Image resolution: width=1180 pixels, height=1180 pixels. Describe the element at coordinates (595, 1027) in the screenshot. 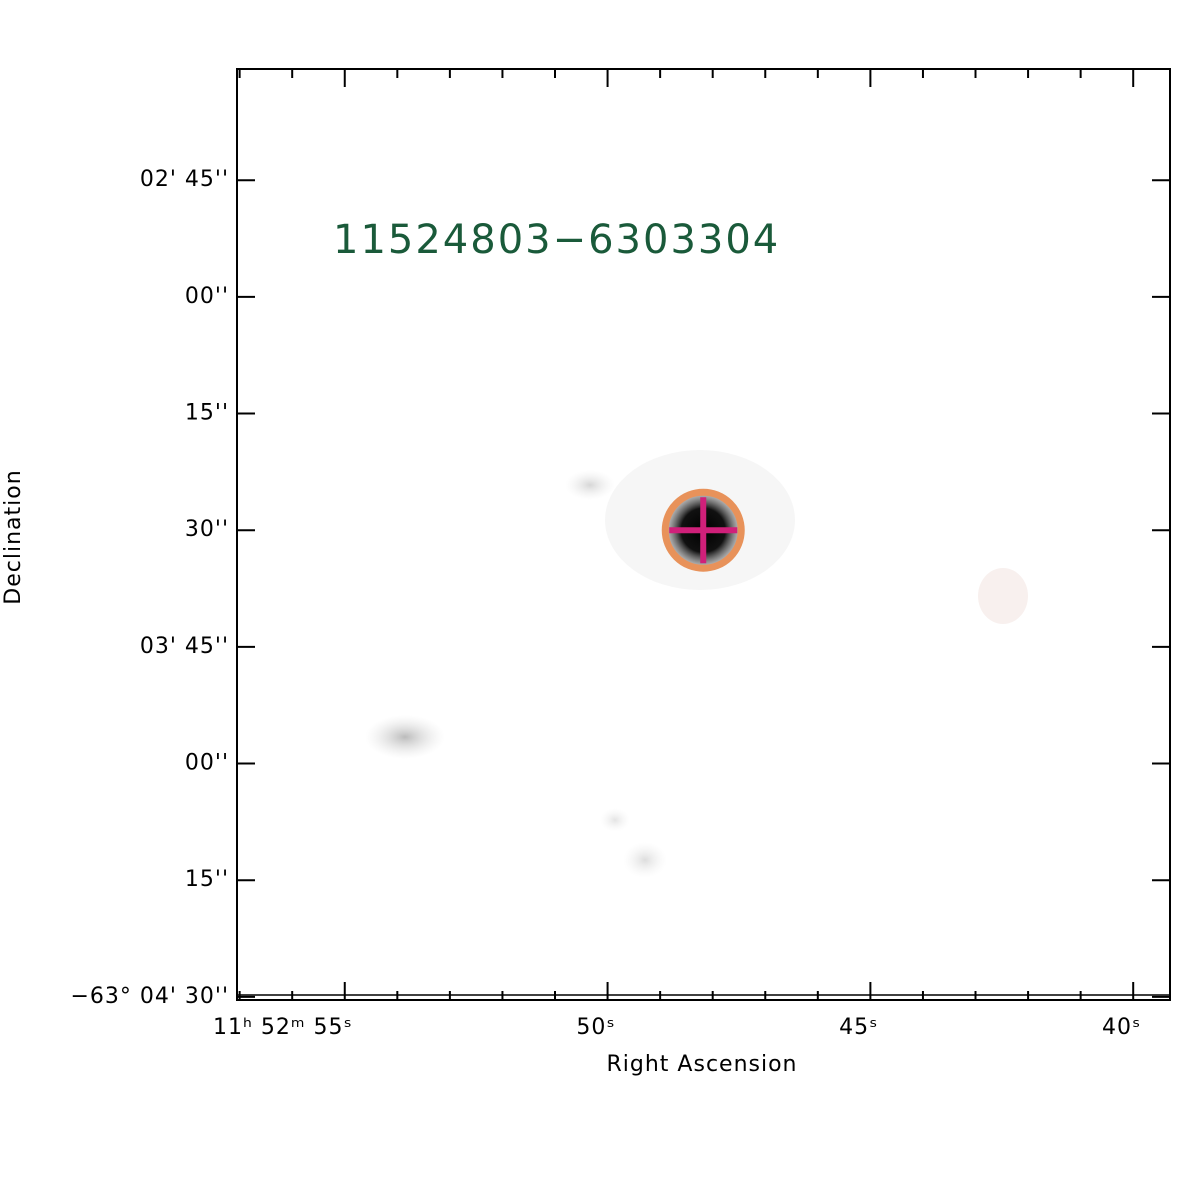

I see `x-tick-label: 50ˢ` at that location.